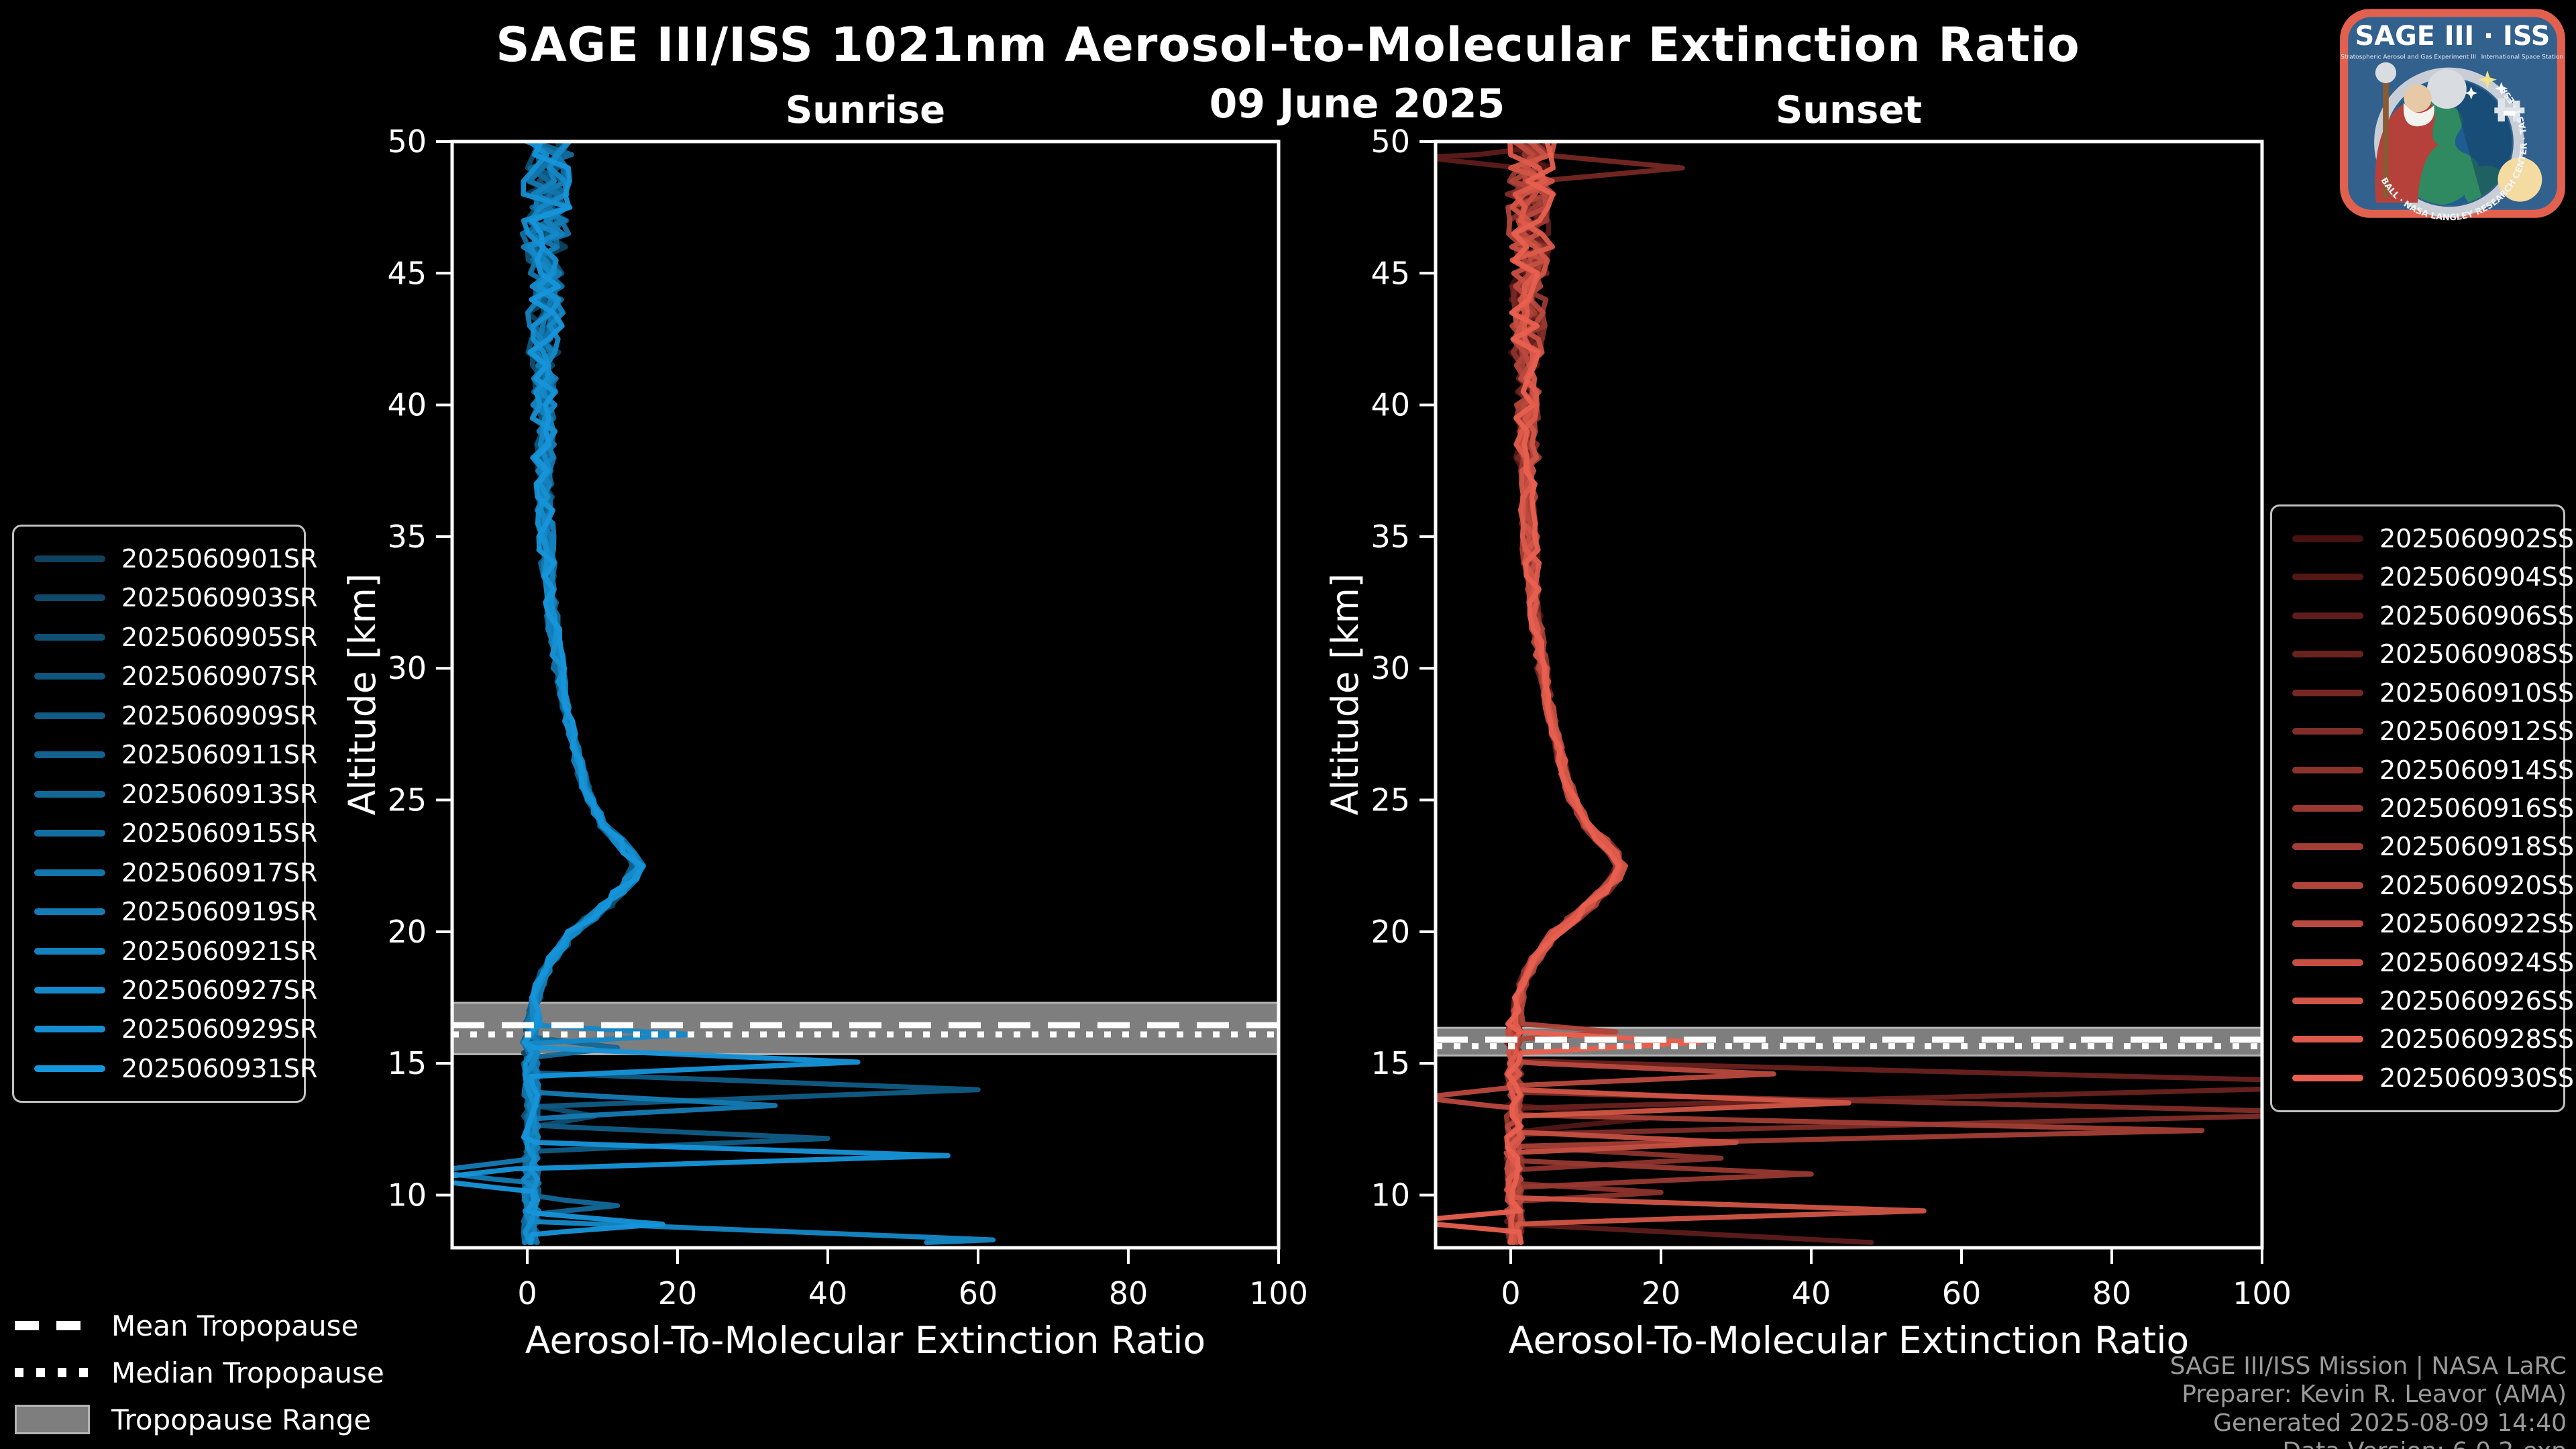 The width and height of the screenshot is (2576, 1449). What do you see at coordinates (2429, 770) in the screenshot?
I see `legend-item-event: 2025060914SS` at bounding box center [2429, 770].